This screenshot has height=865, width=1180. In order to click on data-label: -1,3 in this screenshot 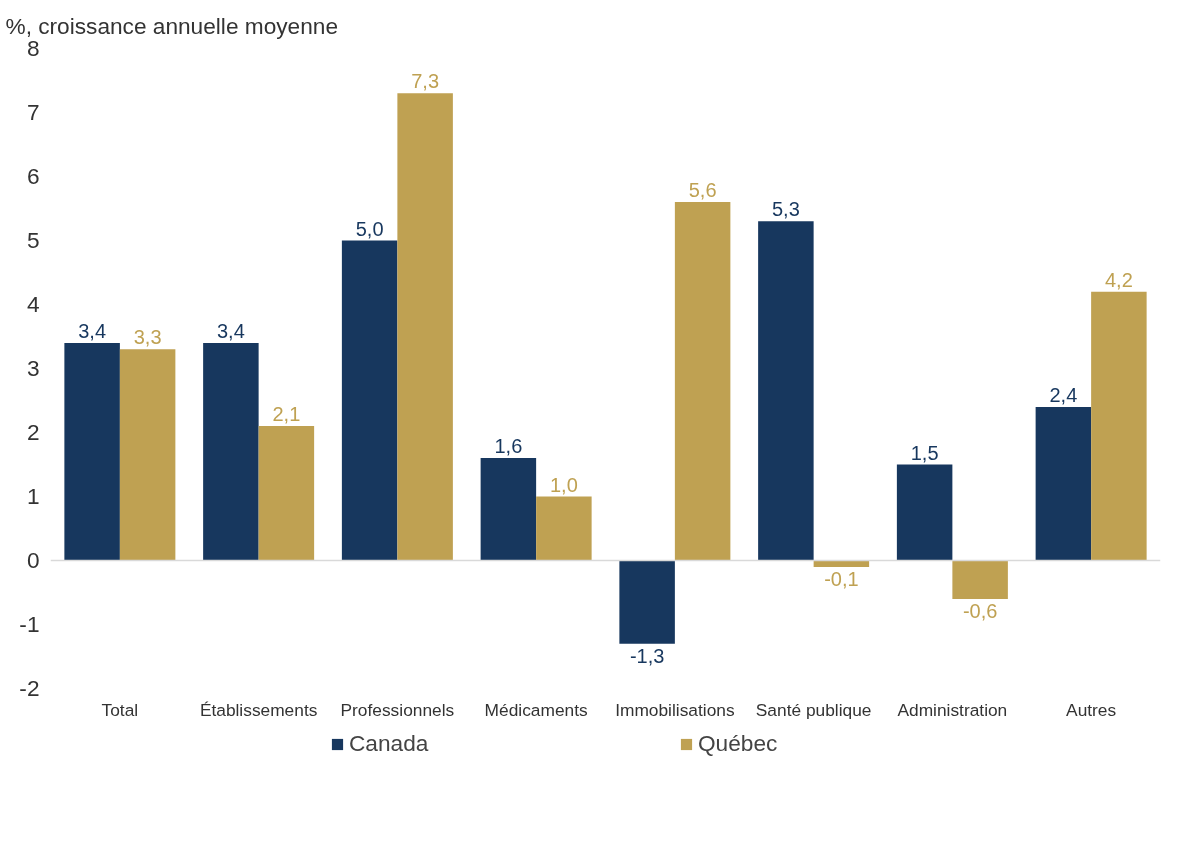, I will do `click(647, 655)`.